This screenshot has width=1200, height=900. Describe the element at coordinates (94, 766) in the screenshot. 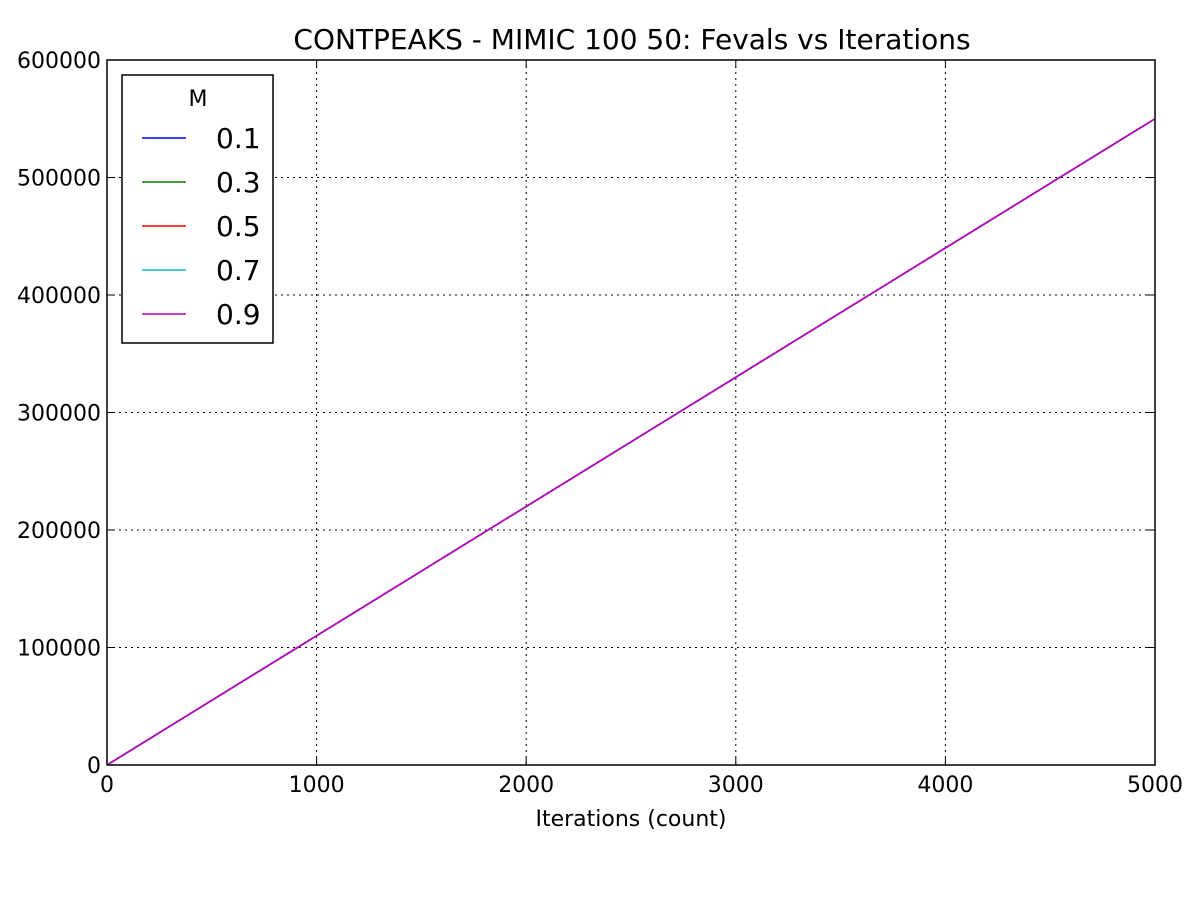

I see `y-tick-label: 0` at that location.